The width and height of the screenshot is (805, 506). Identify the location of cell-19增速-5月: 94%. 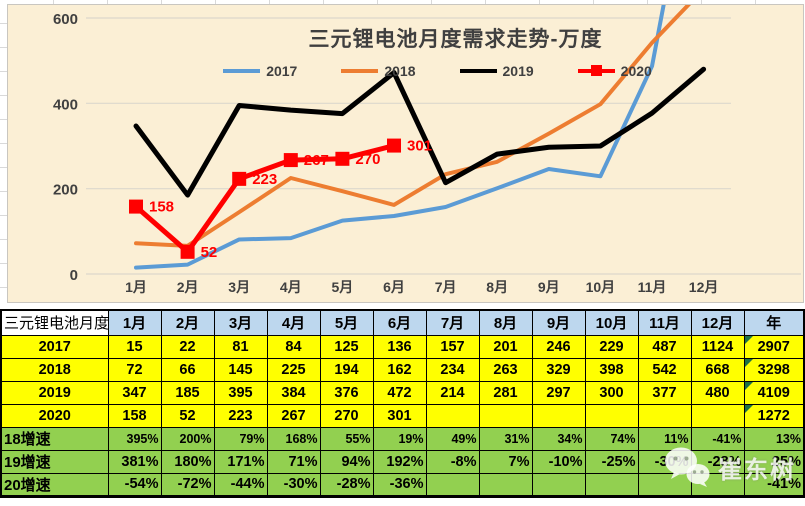
(346, 461).